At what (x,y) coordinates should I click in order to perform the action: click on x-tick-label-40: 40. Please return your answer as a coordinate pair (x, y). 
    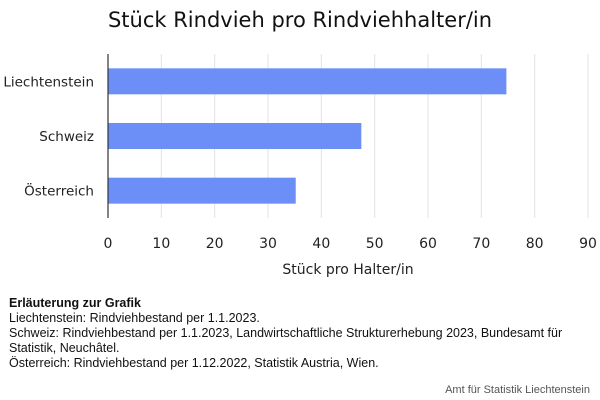
    Looking at the image, I should click on (321, 244).